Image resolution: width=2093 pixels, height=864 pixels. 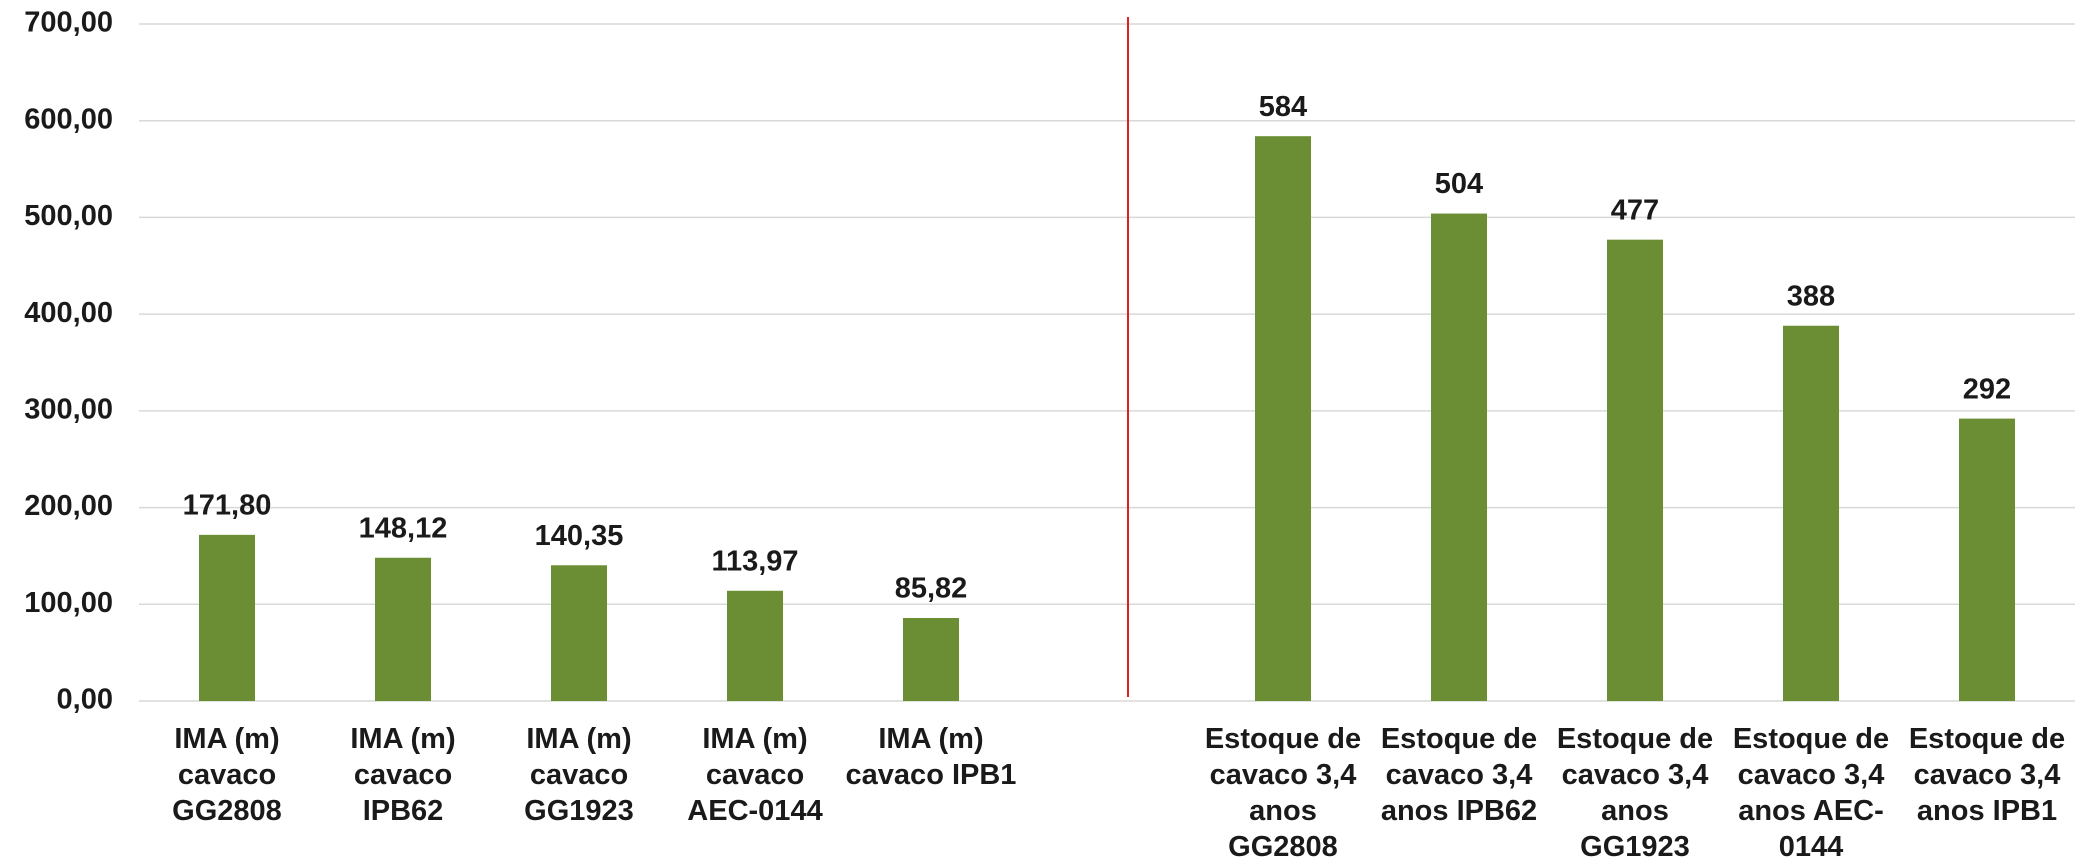 What do you see at coordinates (227, 506) in the screenshot?
I see `data-label: 171,80` at bounding box center [227, 506].